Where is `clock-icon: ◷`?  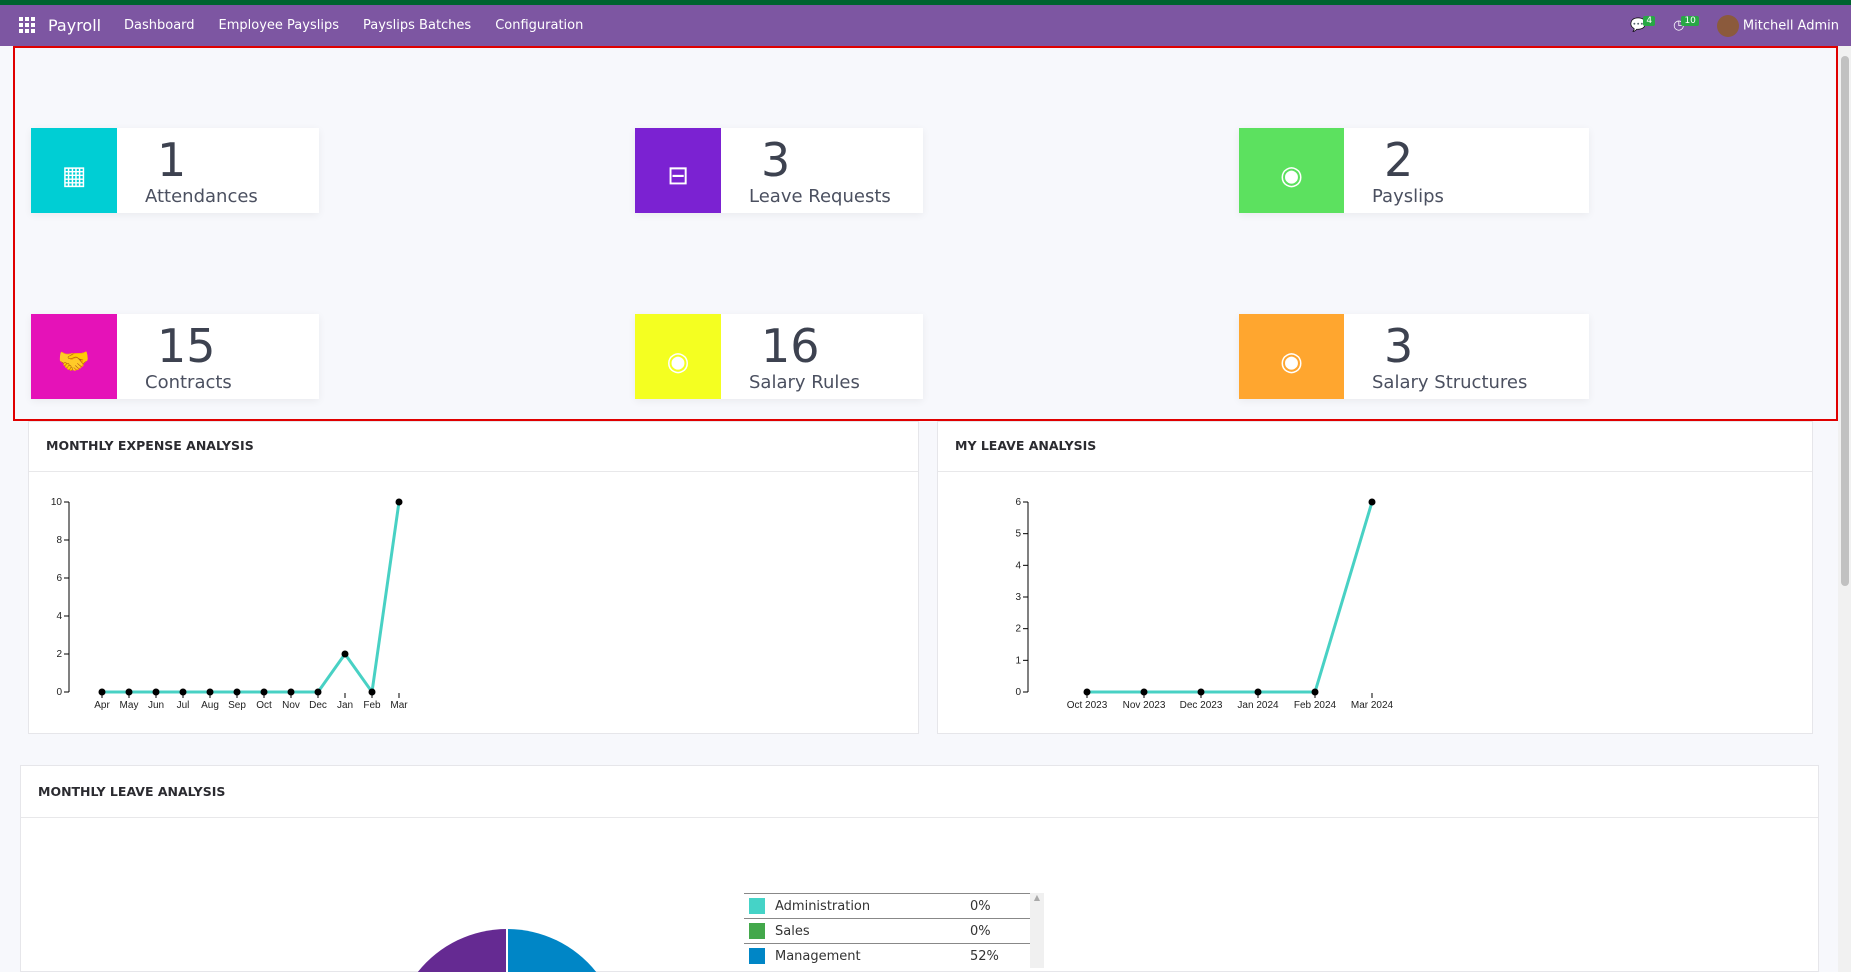 clock-icon: ◷ is located at coordinates (1679, 25).